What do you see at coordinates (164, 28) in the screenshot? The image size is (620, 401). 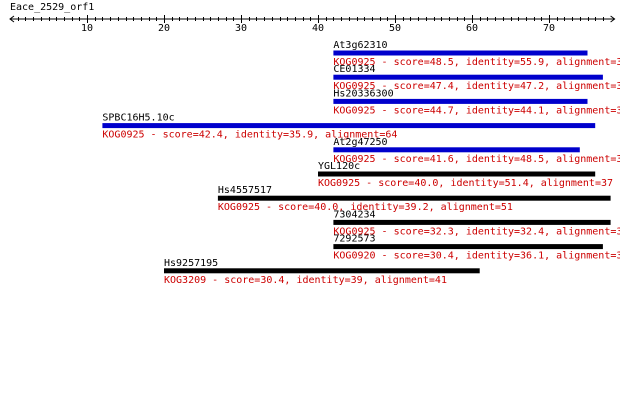 I see `axis-tick-label: 20` at bounding box center [164, 28].